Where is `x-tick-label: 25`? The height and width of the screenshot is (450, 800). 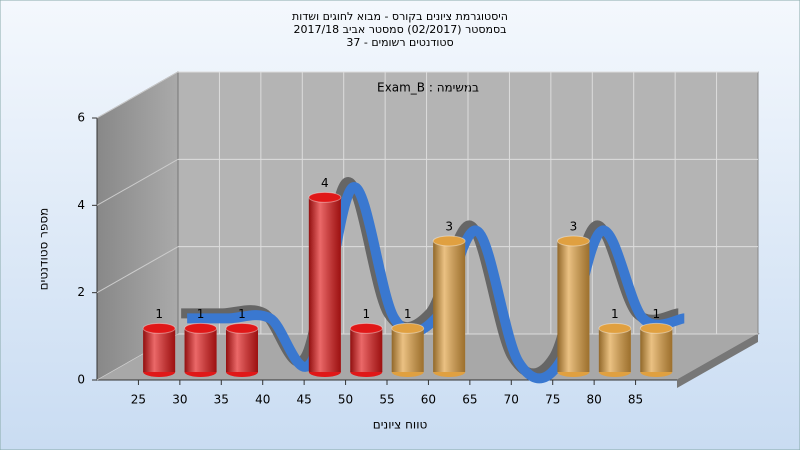 x-tick-label: 25 is located at coordinates (138, 400).